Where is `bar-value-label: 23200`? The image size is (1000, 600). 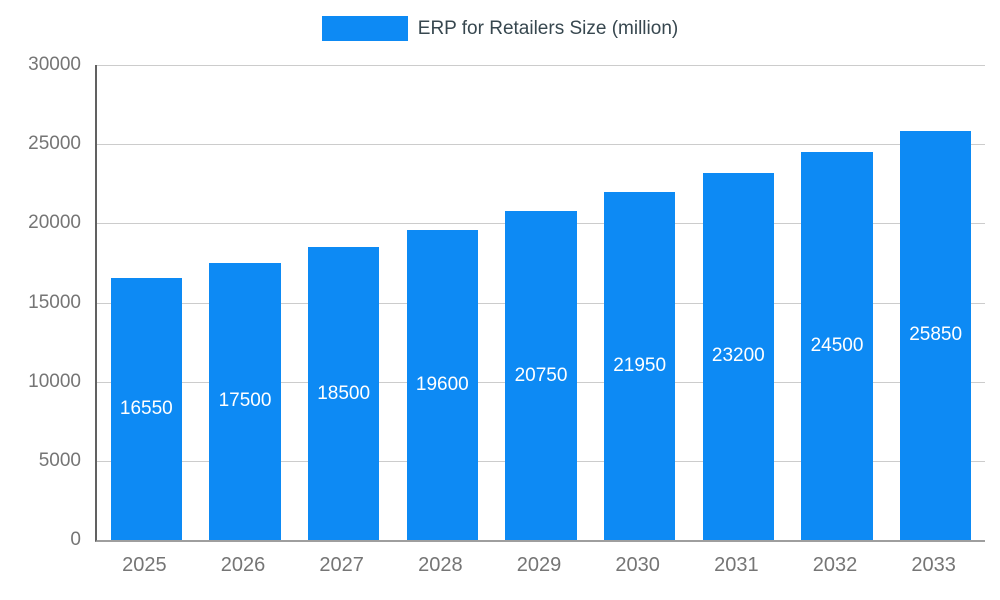 bar-value-label: 23200 is located at coordinates (738, 356).